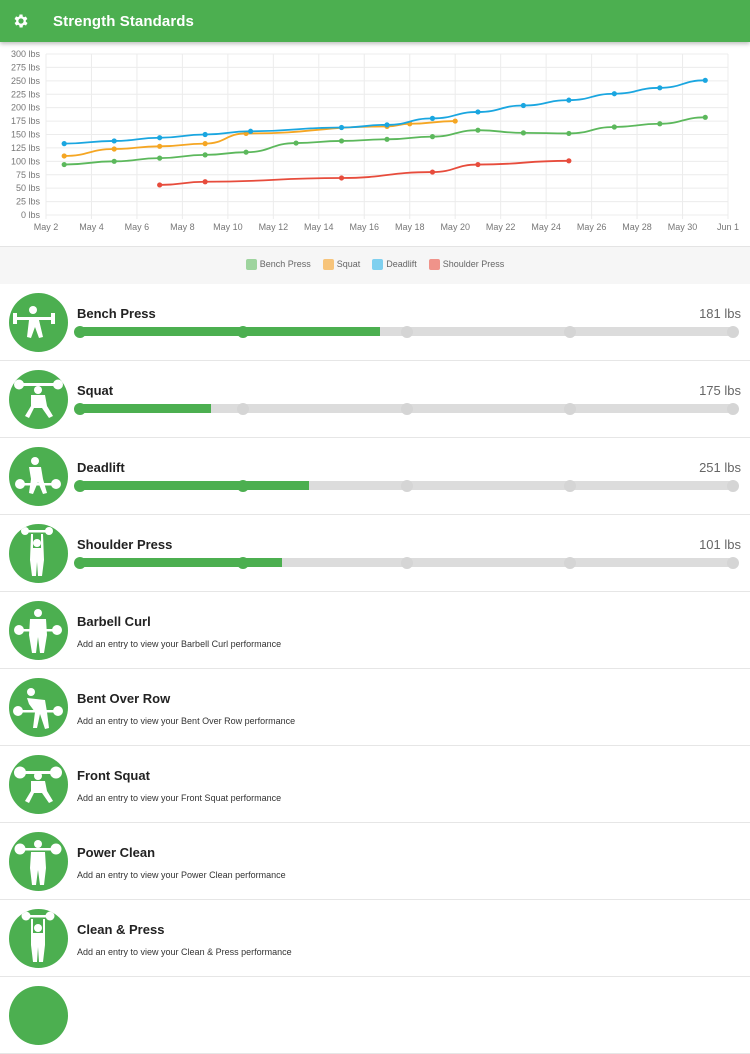 This screenshot has height=1054, width=750. Describe the element at coordinates (38, 630) in the screenshot. I see `barbell-curl-icon` at that location.